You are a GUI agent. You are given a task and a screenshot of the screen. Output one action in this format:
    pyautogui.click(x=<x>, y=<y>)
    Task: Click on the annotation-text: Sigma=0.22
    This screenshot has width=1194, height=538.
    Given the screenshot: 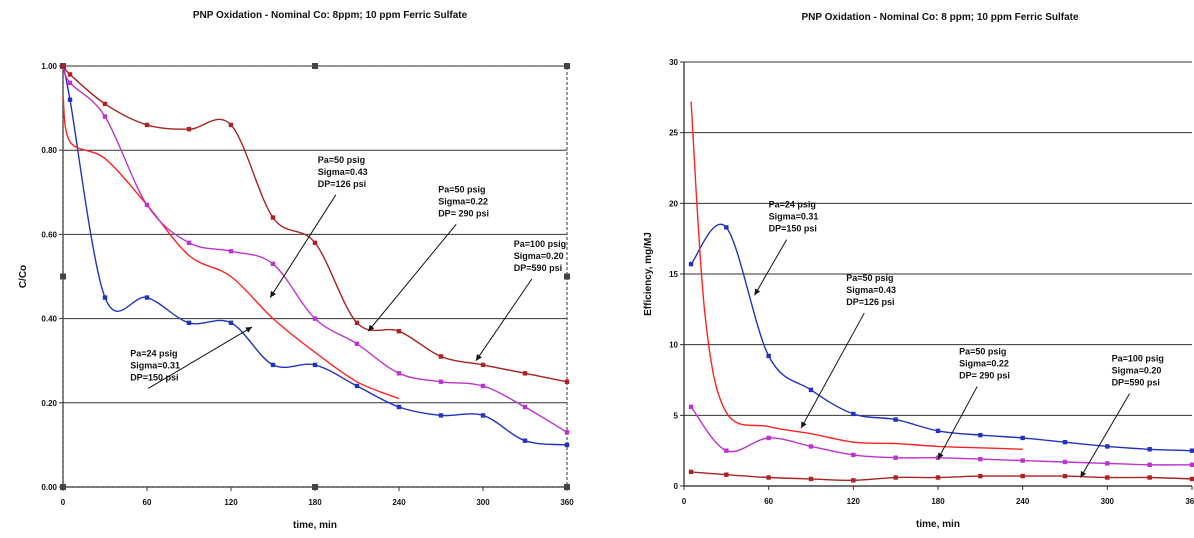 What is the action you would take?
    pyautogui.click(x=984, y=364)
    